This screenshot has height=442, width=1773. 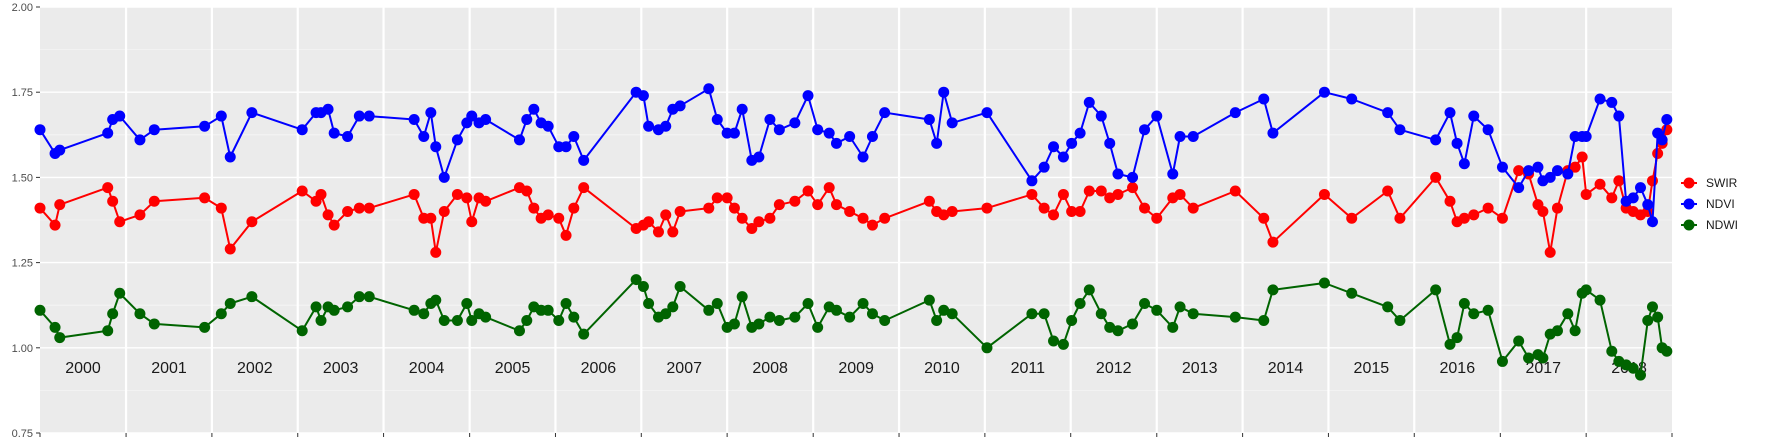 What do you see at coordinates (599, 368) in the screenshot?
I see `year-label: 2006` at bounding box center [599, 368].